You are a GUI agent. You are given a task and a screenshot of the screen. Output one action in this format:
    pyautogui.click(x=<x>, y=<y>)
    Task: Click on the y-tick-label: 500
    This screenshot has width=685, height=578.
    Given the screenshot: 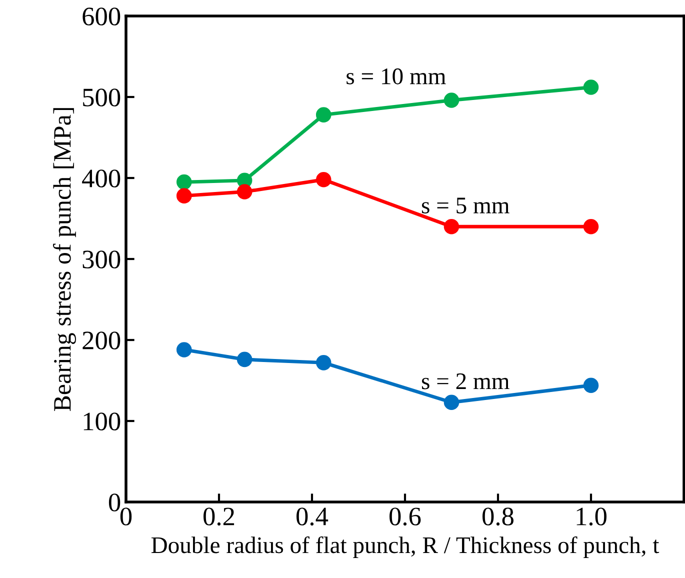 What is the action you would take?
    pyautogui.click(x=101, y=97)
    